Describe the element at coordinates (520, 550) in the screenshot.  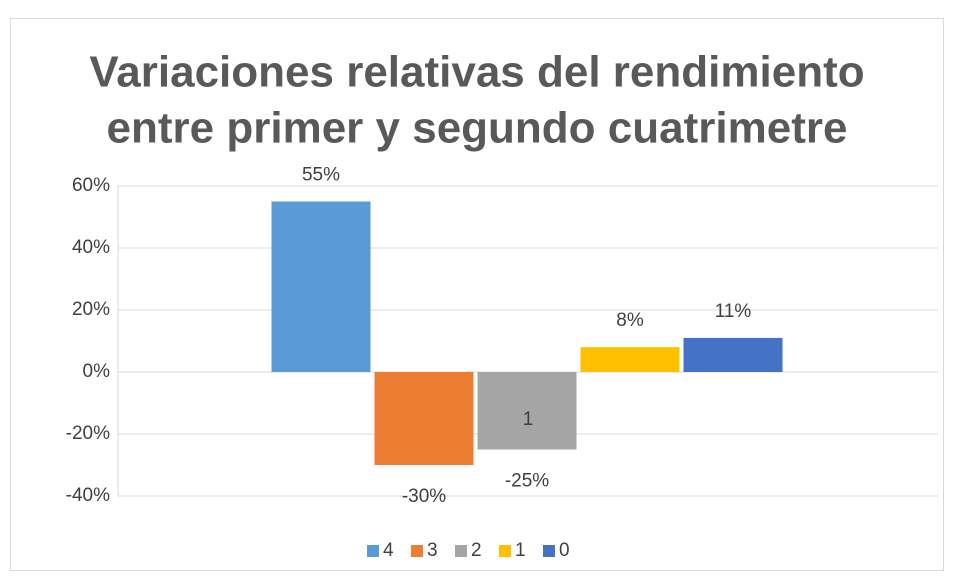
I see `legend-label: 1` at that location.